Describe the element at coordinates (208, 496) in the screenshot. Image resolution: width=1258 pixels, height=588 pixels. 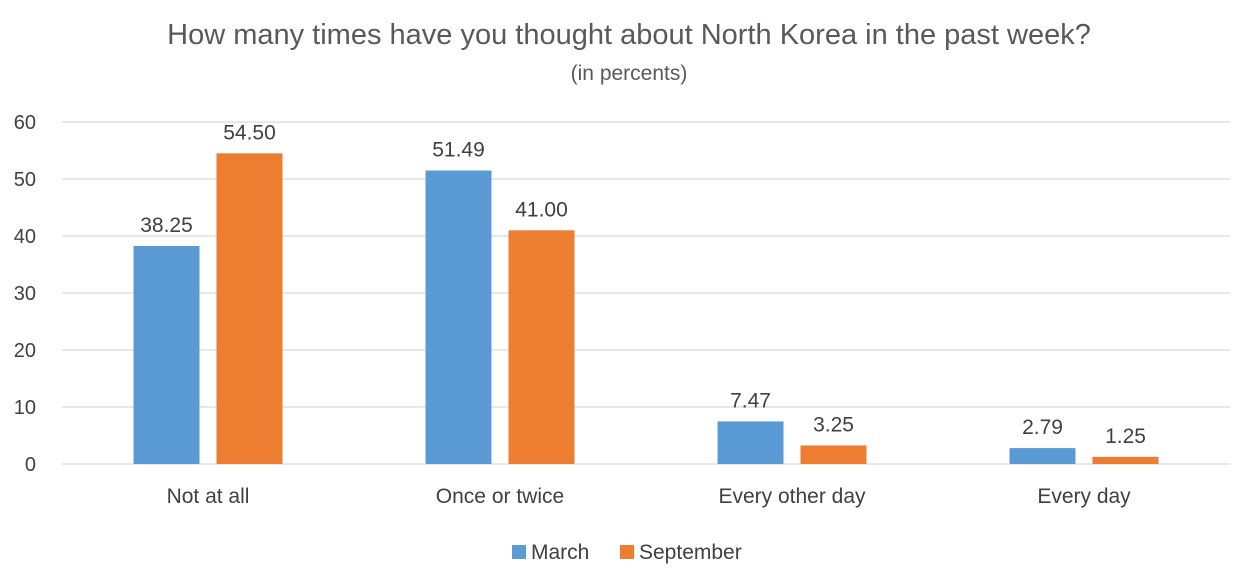
I see `category-label-0: Not at all` at that location.